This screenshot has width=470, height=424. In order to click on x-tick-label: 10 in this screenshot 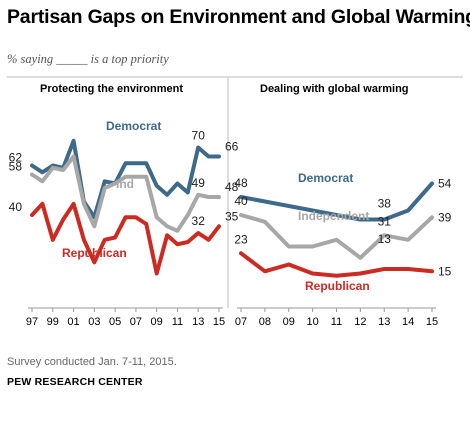, I will do `click(313, 322)`.